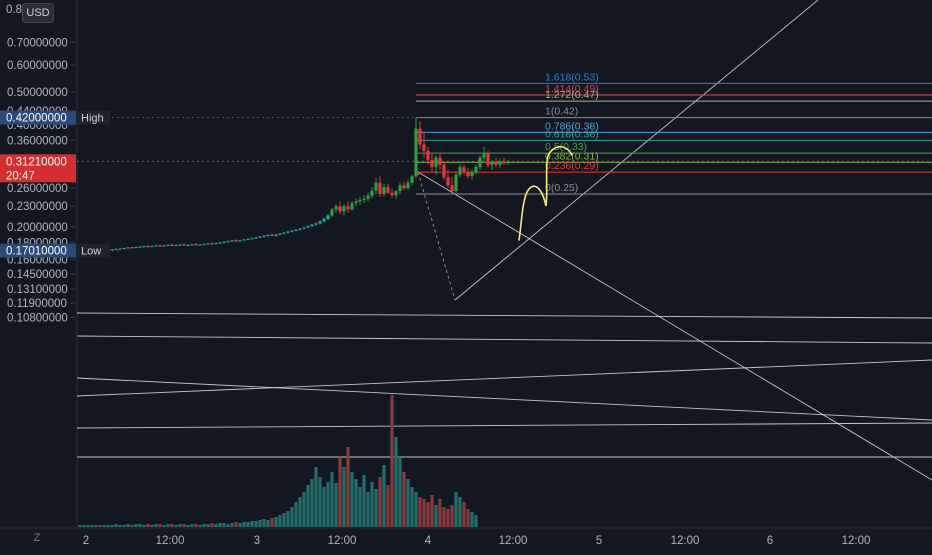  What do you see at coordinates (37, 290) in the screenshot?
I see `y-tick-label: 0.13100000` at bounding box center [37, 290].